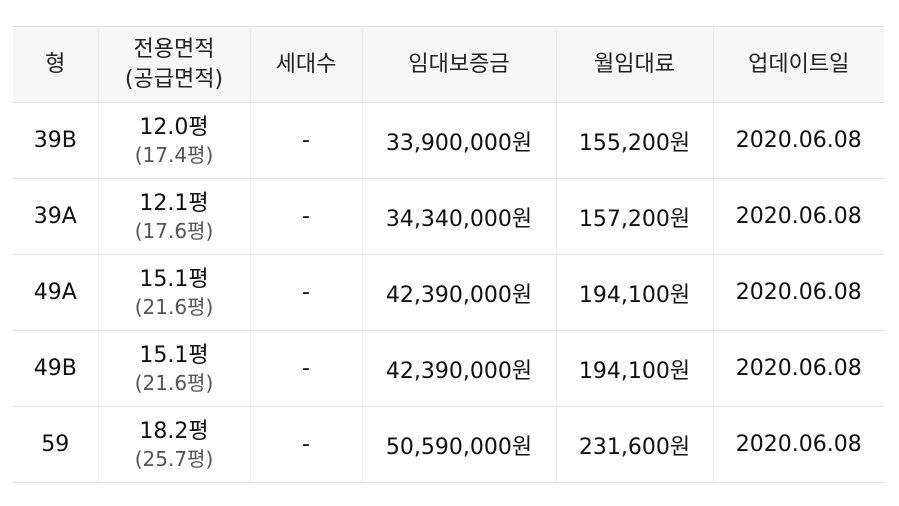 The width and height of the screenshot is (899, 506). What do you see at coordinates (458, 140) in the screenshot?
I see `cell-deposit: 33,900,000원` at bounding box center [458, 140].